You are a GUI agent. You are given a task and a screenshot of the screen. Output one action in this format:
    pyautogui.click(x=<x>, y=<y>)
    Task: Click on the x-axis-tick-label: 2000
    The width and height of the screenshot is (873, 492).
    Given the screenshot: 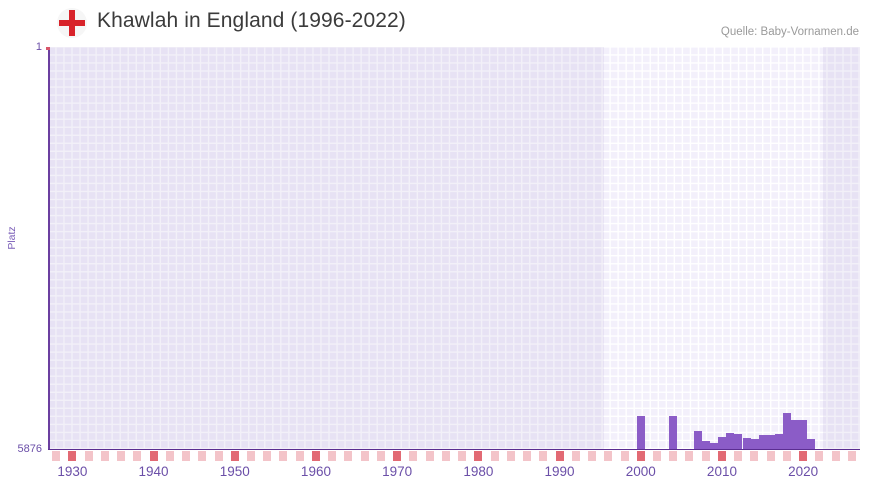 What is the action you would take?
    pyautogui.click(x=640, y=471)
    